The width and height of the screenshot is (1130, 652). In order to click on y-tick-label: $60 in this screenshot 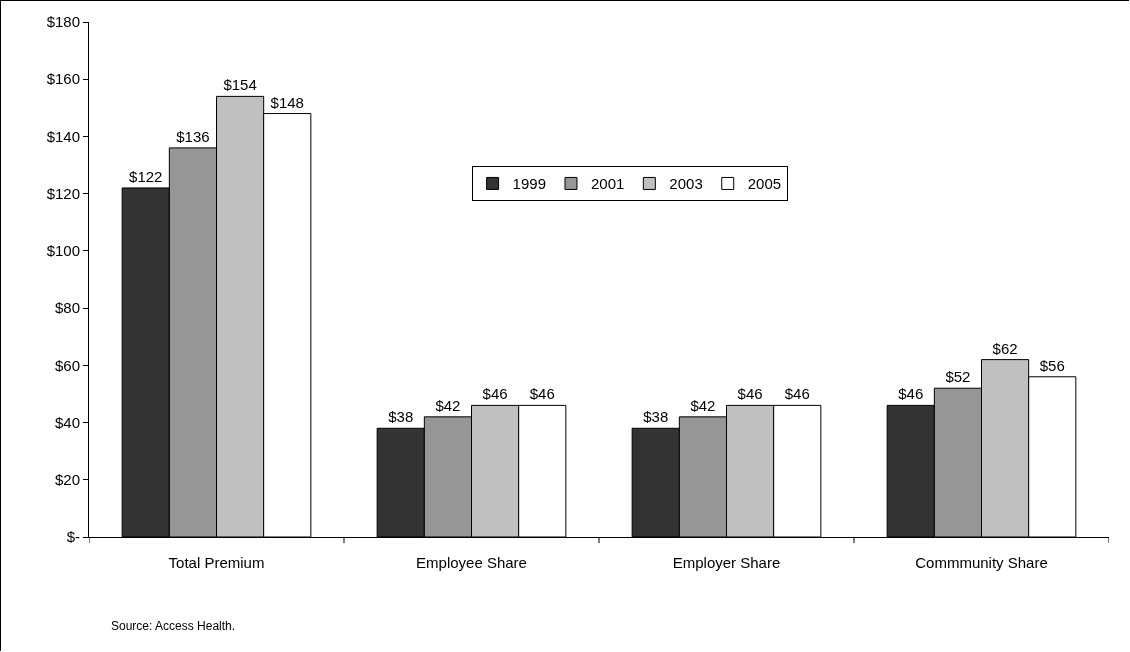, I will do `click(67, 365)`.